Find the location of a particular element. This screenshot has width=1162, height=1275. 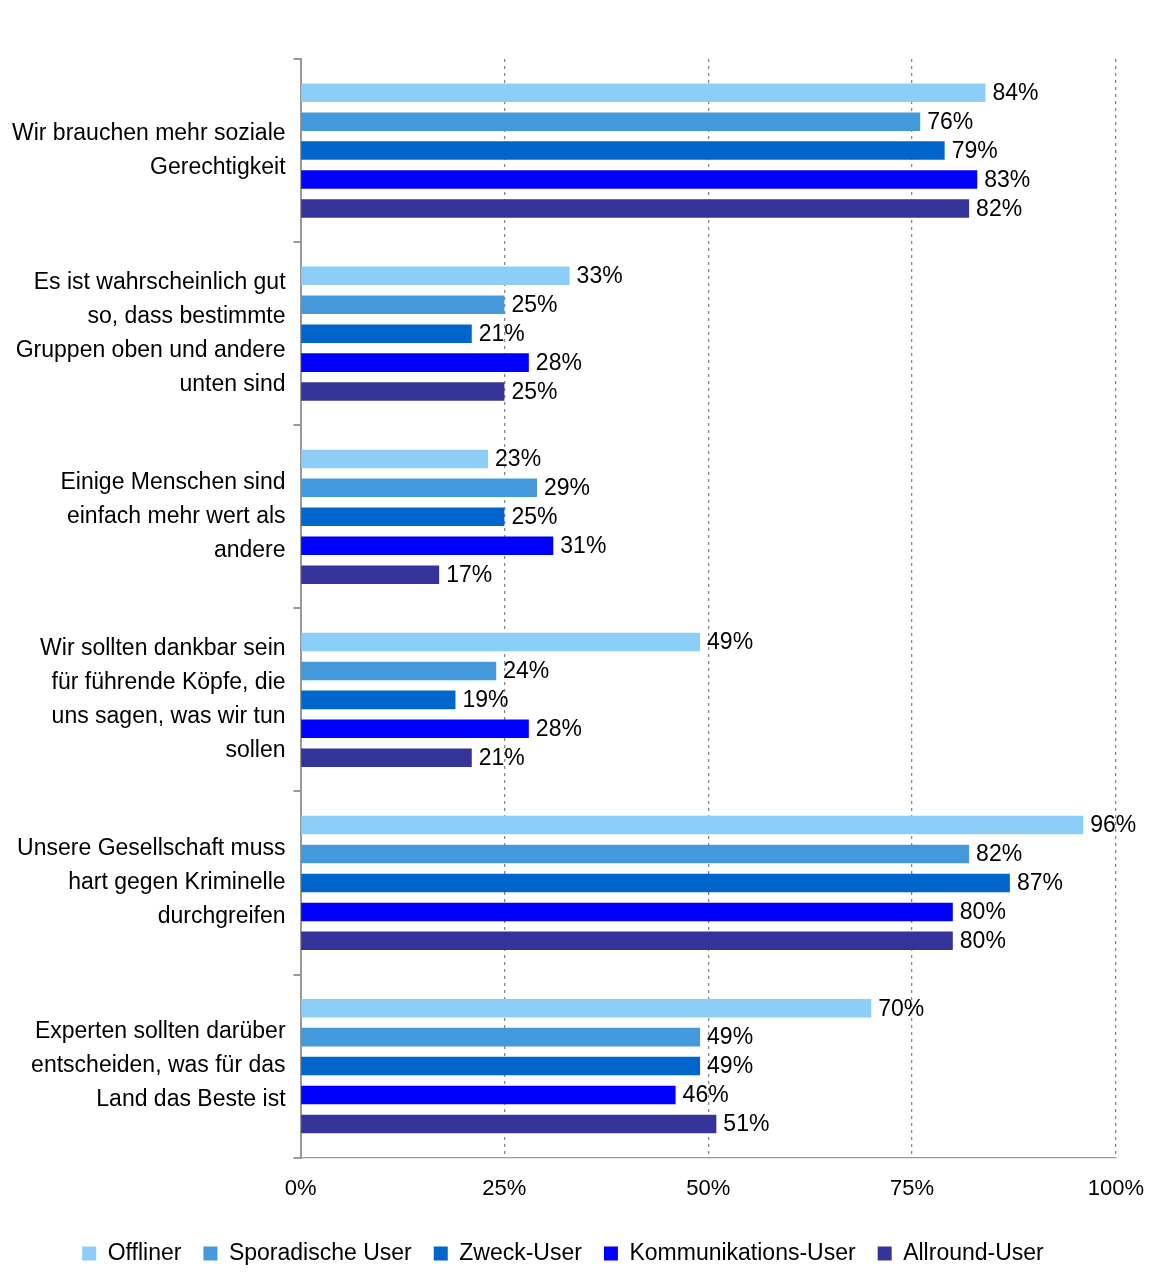

data-label: 31% is located at coordinates (583, 545).